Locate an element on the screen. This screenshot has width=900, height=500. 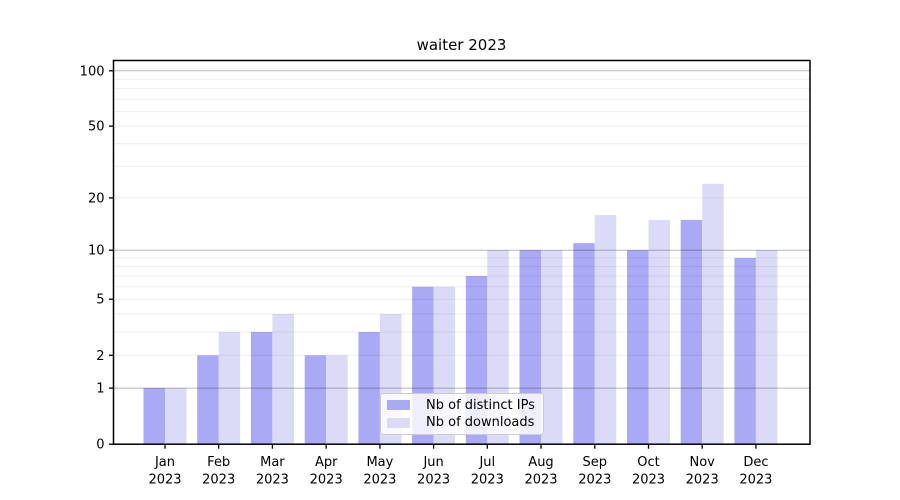
x-tick-label-month-jun: Jun is located at coordinates (432, 462).